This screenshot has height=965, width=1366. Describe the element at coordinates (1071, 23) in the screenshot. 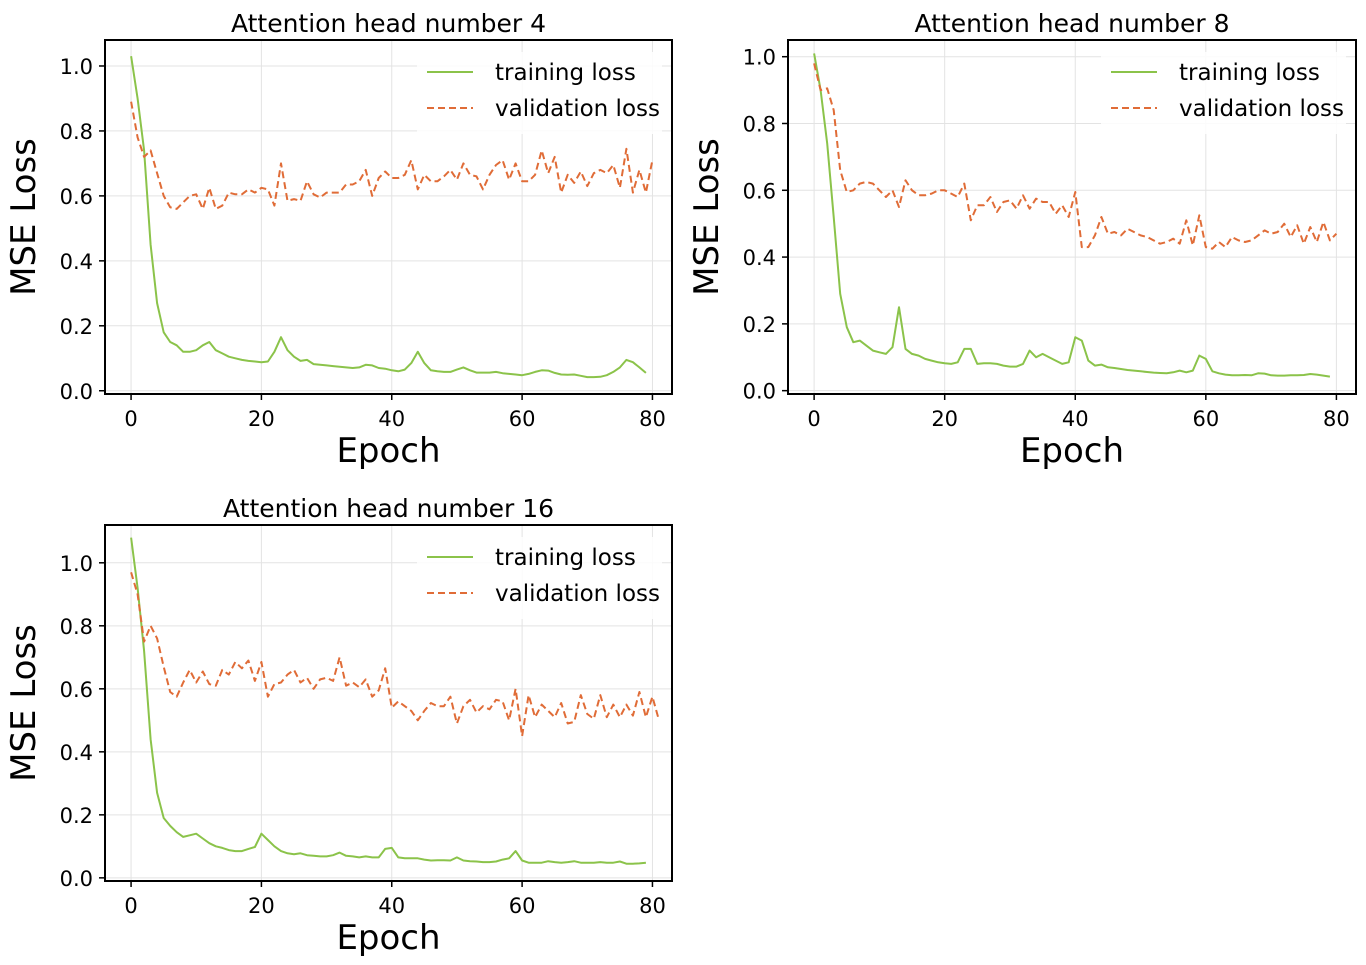

I see `chart-title: Attention head number 8` at that location.